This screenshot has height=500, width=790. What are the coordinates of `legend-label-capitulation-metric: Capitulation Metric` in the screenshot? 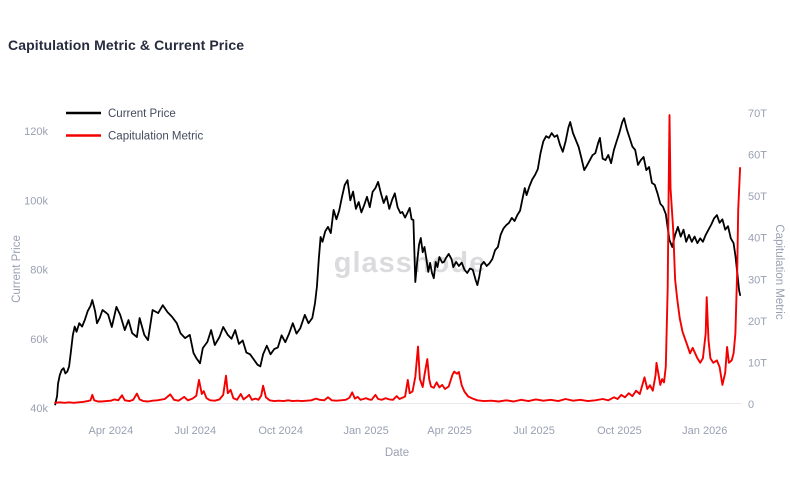 It's located at (155, 137).